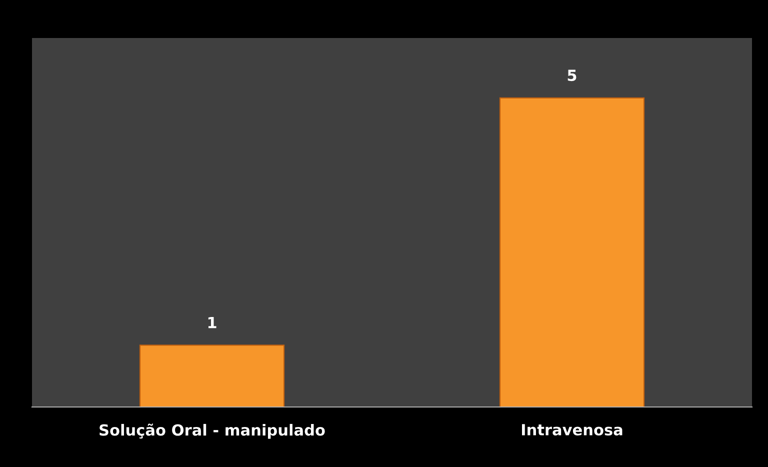 The width and height of the screenshot is (768, 467). Describe the element at coordinates (572, 430) in the screenshot. I see `x-tick-label: Intravenosa` at that location.